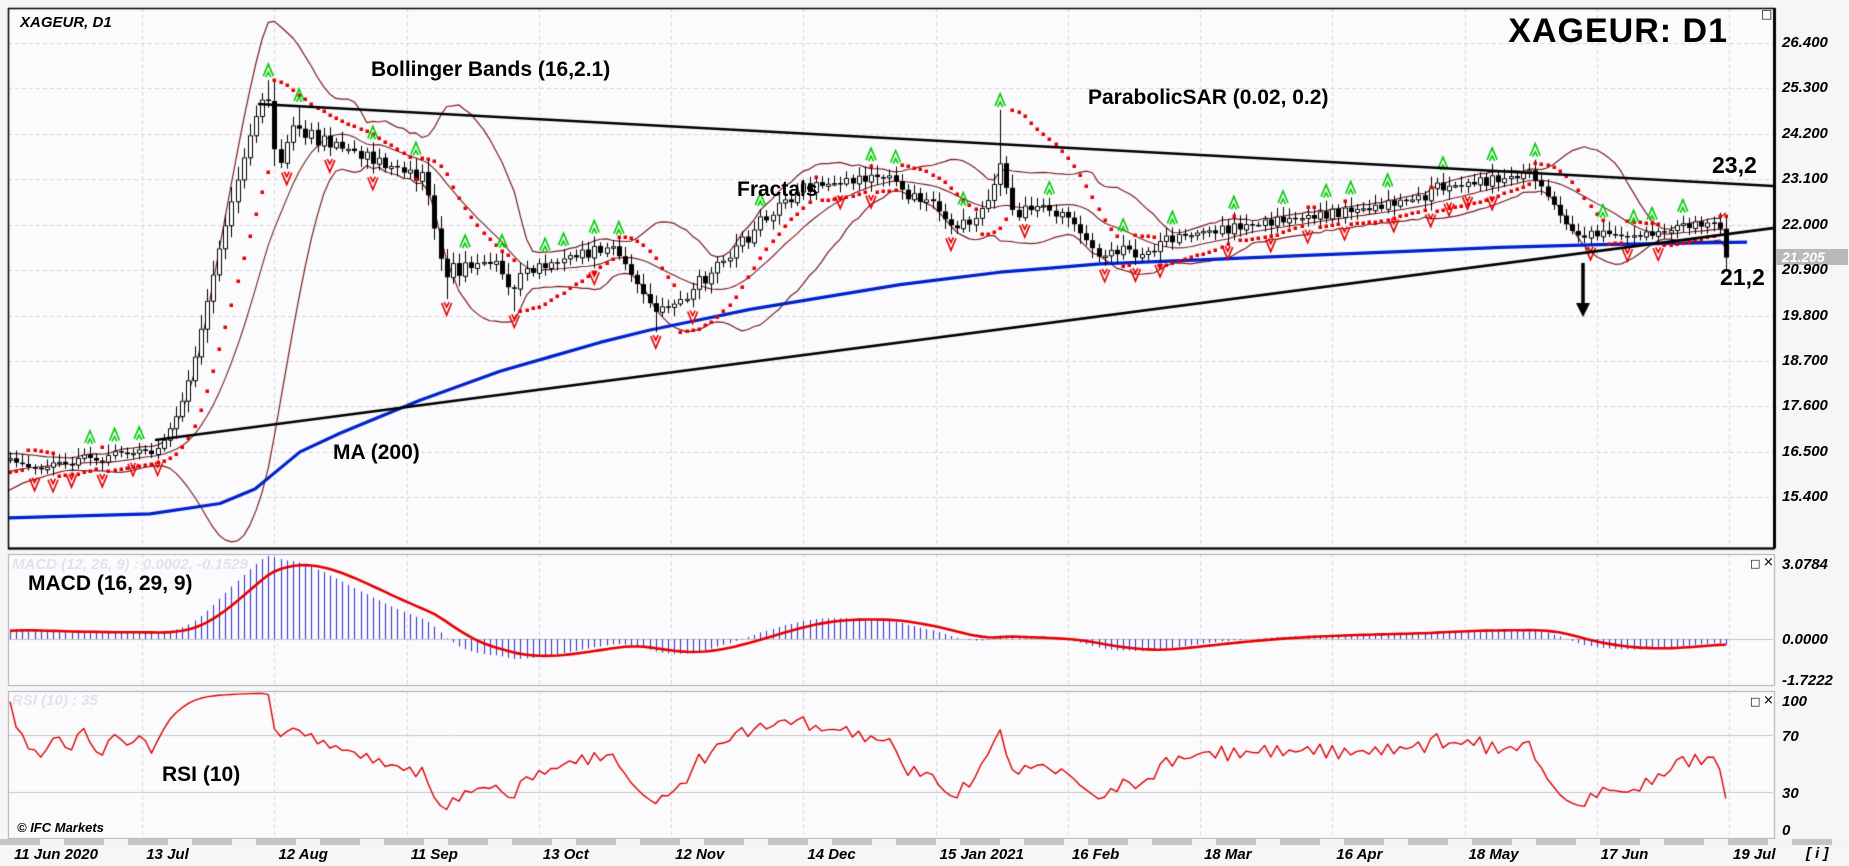  I want to click on date-label: 13 Jul, so click(167, 854).